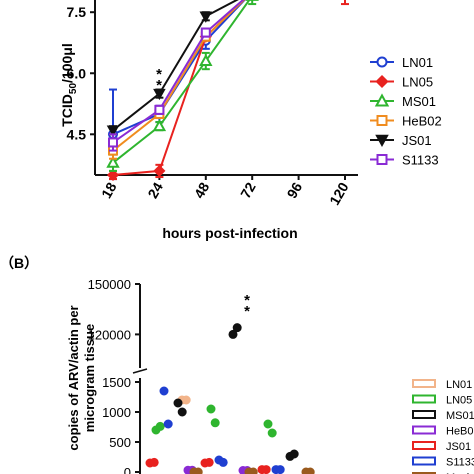  What do you see at coordinates (202, 190) in the screenshot?
I see `panel-a-x-tick-label: 48` at bounding box center [202, 190].